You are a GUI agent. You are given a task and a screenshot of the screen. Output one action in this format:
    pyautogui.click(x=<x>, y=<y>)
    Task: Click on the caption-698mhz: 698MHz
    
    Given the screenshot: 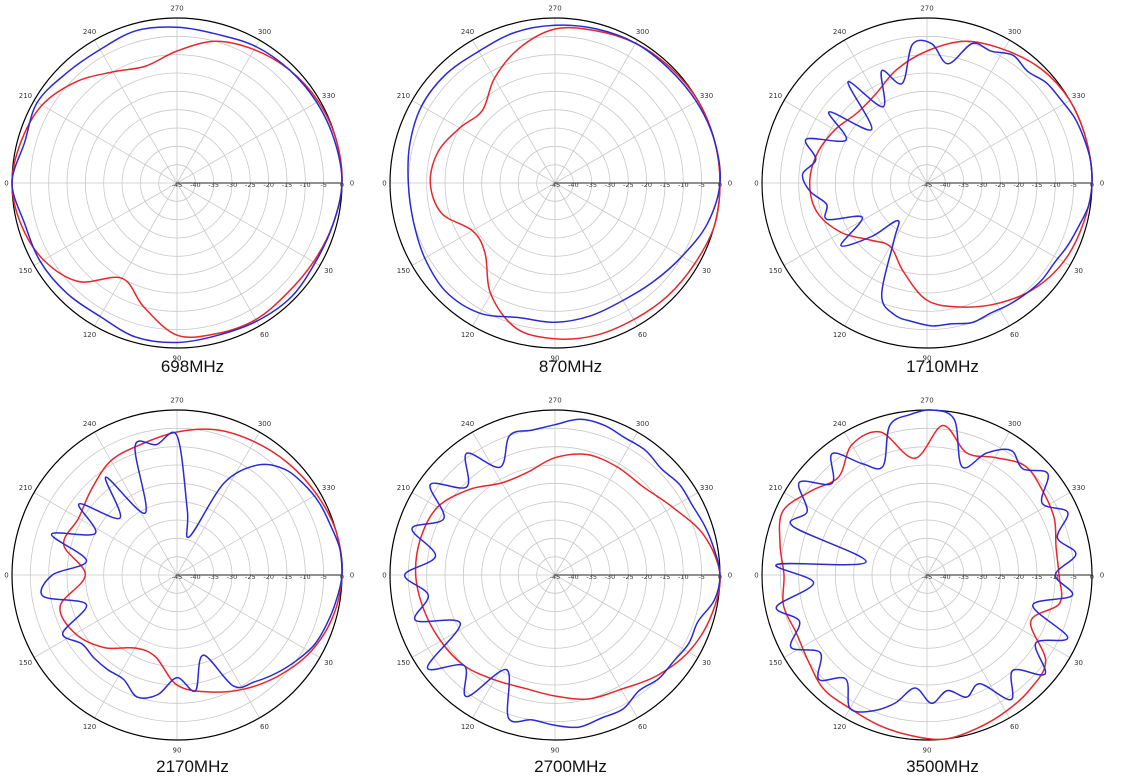 What is the action you would take?
    pyautogui.click(x=192, y=366)
    